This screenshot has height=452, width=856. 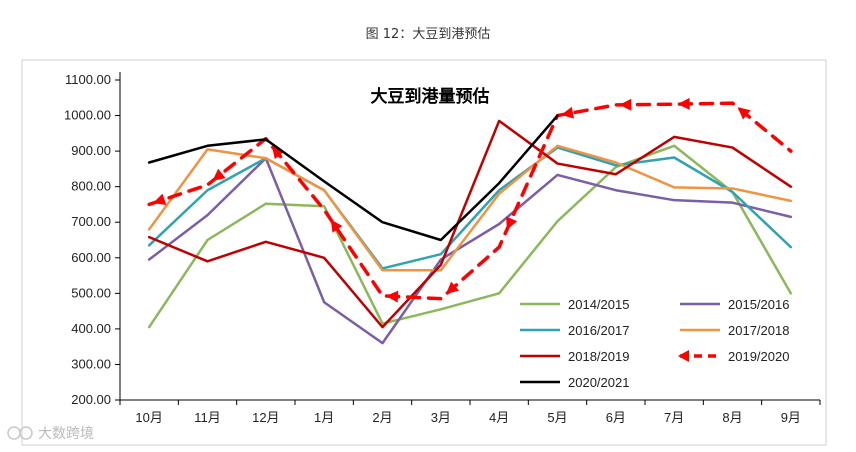 I want to click on y-tick-label: 1100.00, so click(x=88, y=79).